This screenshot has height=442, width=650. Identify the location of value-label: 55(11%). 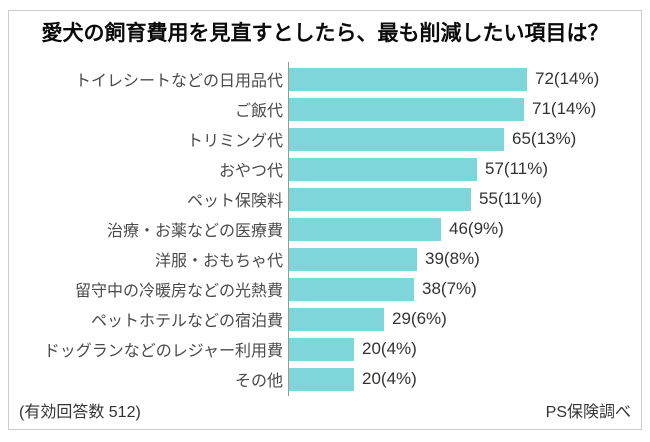
(510, 198).